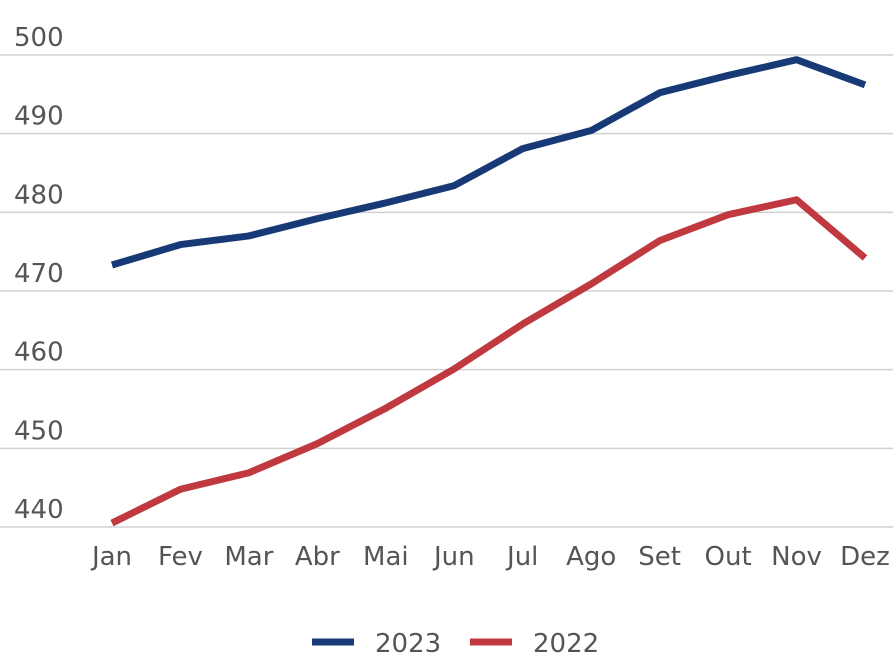 Image resolution: width=893 pixels, height=656 pixels. Describe the element at coordinates (39, 510) in the screenshot. I see `y-tick-label: 440` at that location.